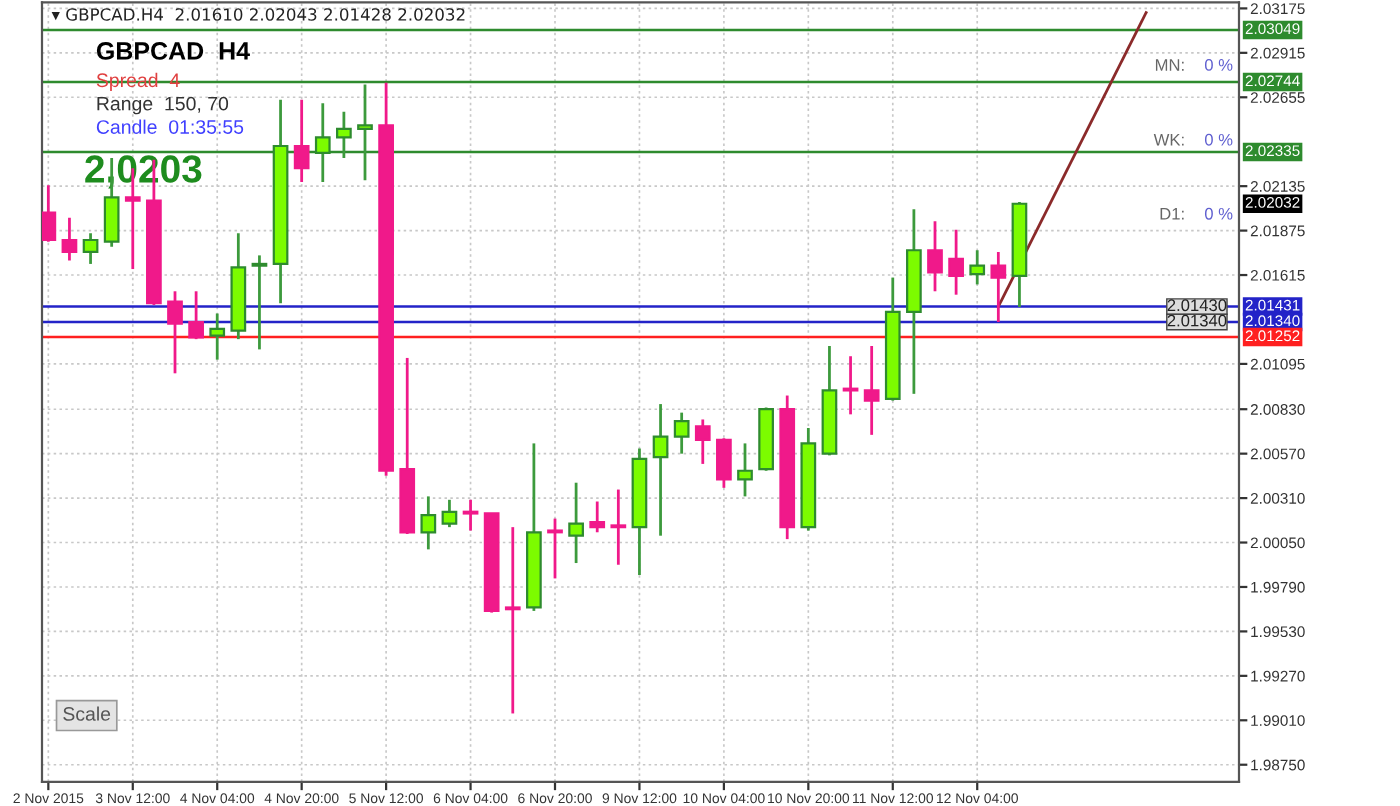 The image size is (1400, 806). What do you see at coordinates (173, 51) in the screenshot?
I see `annotation: GBPCAD H4` at bounding box center [173, 51].